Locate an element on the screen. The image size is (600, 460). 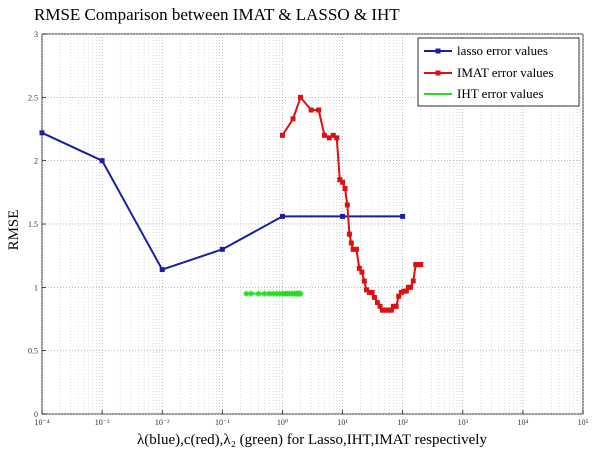
x-tick-label: 10² is located at coordinates (402, 422).